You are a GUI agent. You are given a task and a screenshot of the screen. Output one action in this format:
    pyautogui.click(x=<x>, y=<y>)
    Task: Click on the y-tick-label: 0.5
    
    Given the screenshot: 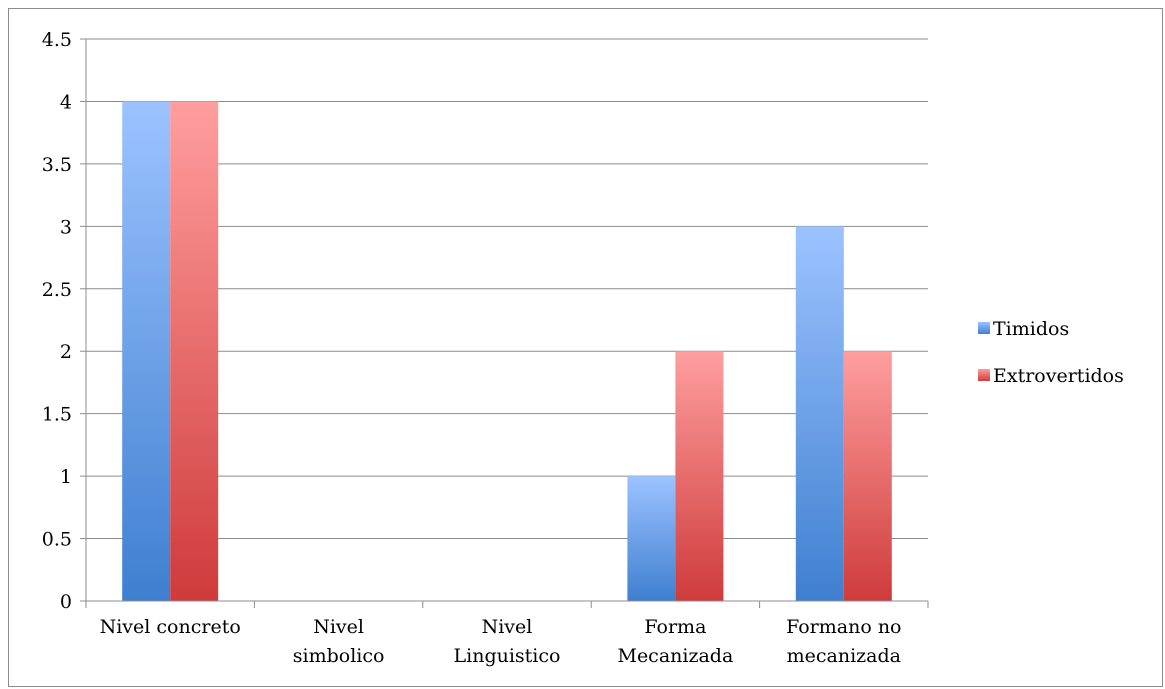 What is the action you would take?
    pyautogui.click(x=57, y=540)
    